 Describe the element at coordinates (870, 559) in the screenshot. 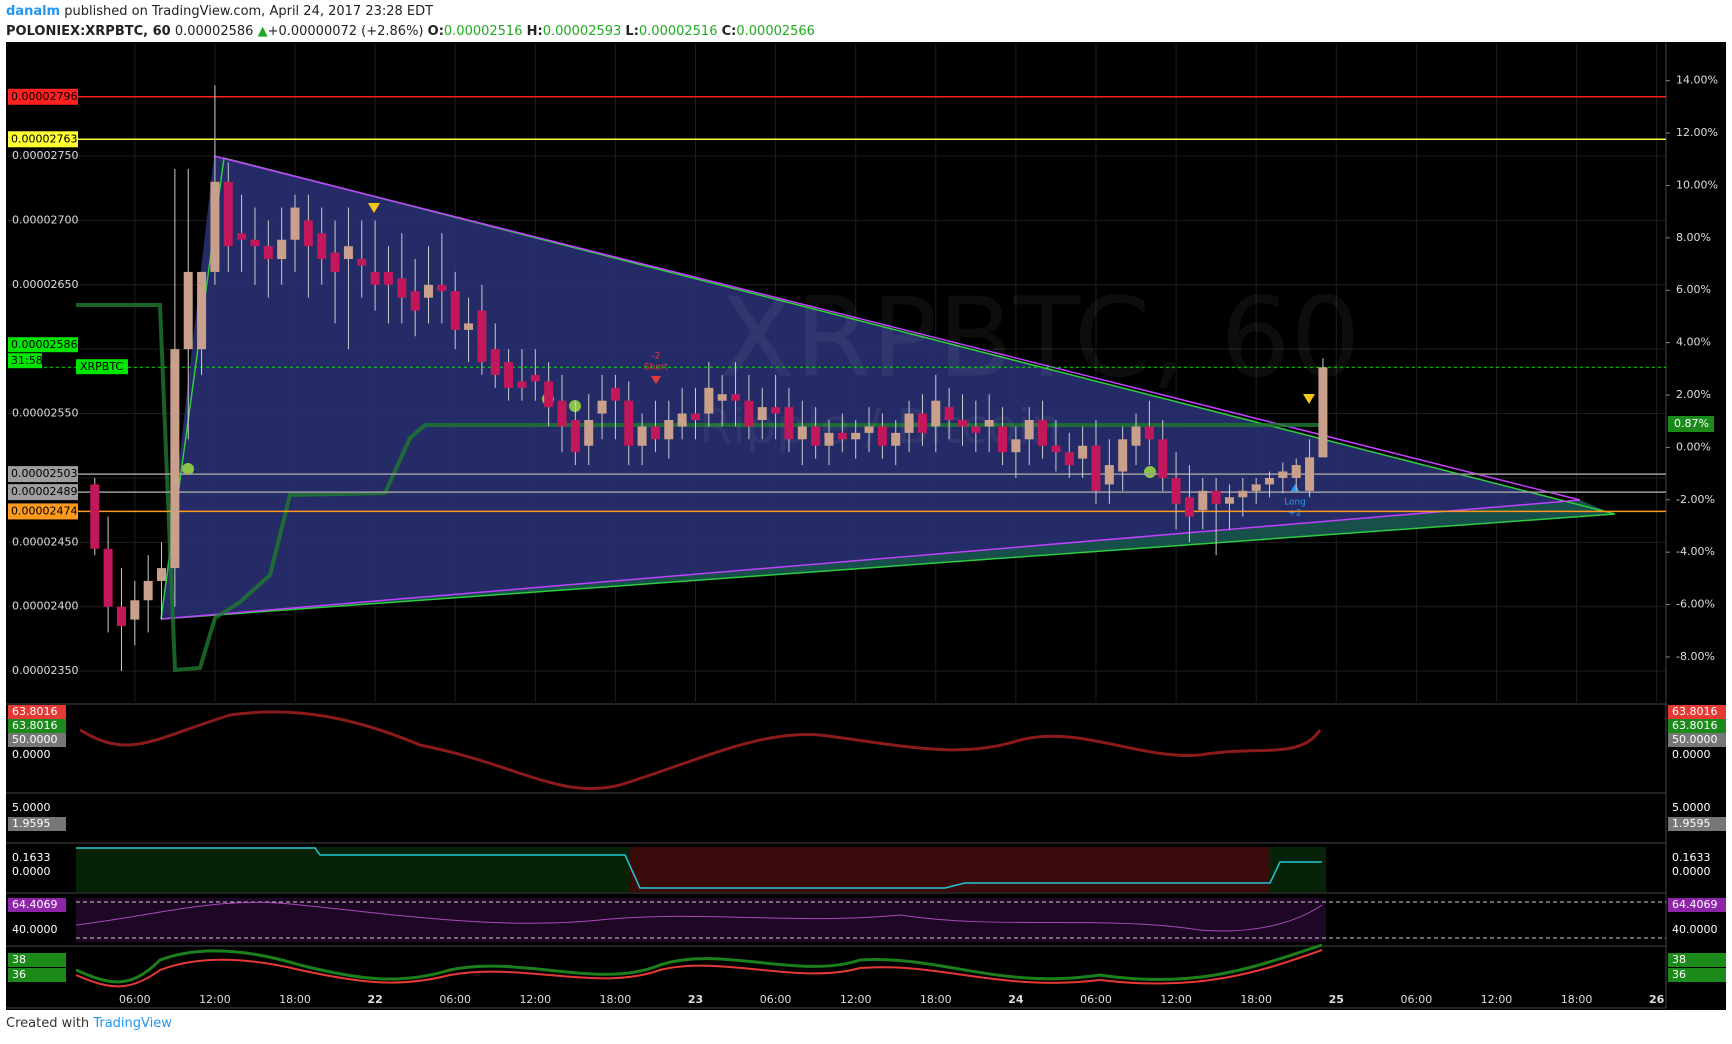

I see `trend-lower` at that location.